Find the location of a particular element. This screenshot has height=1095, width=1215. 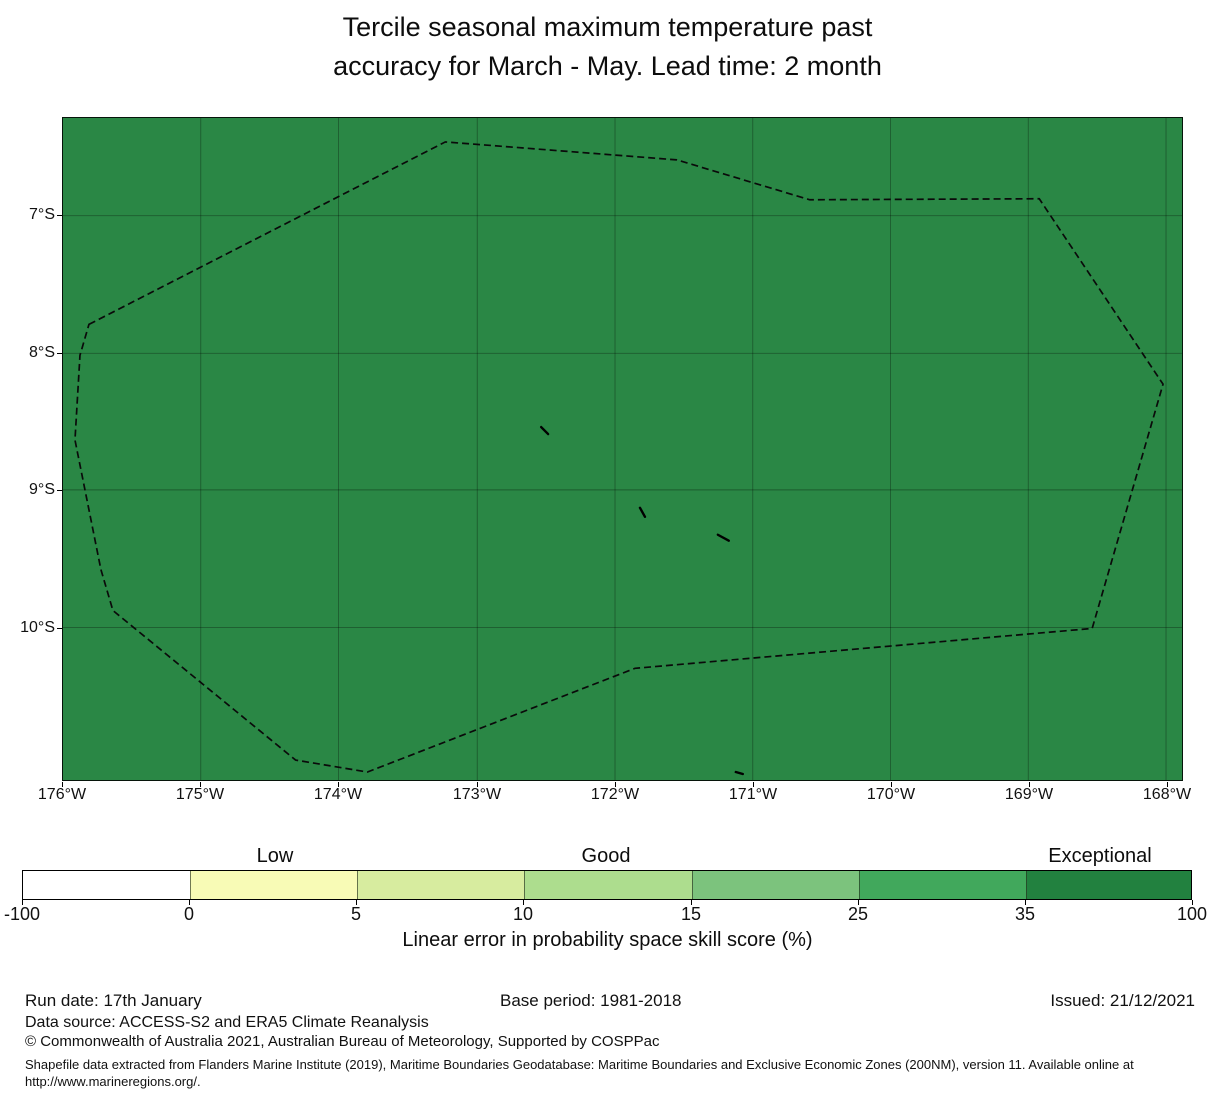

colorbar-tick-label: -100 is located at coordinates (22, 914).